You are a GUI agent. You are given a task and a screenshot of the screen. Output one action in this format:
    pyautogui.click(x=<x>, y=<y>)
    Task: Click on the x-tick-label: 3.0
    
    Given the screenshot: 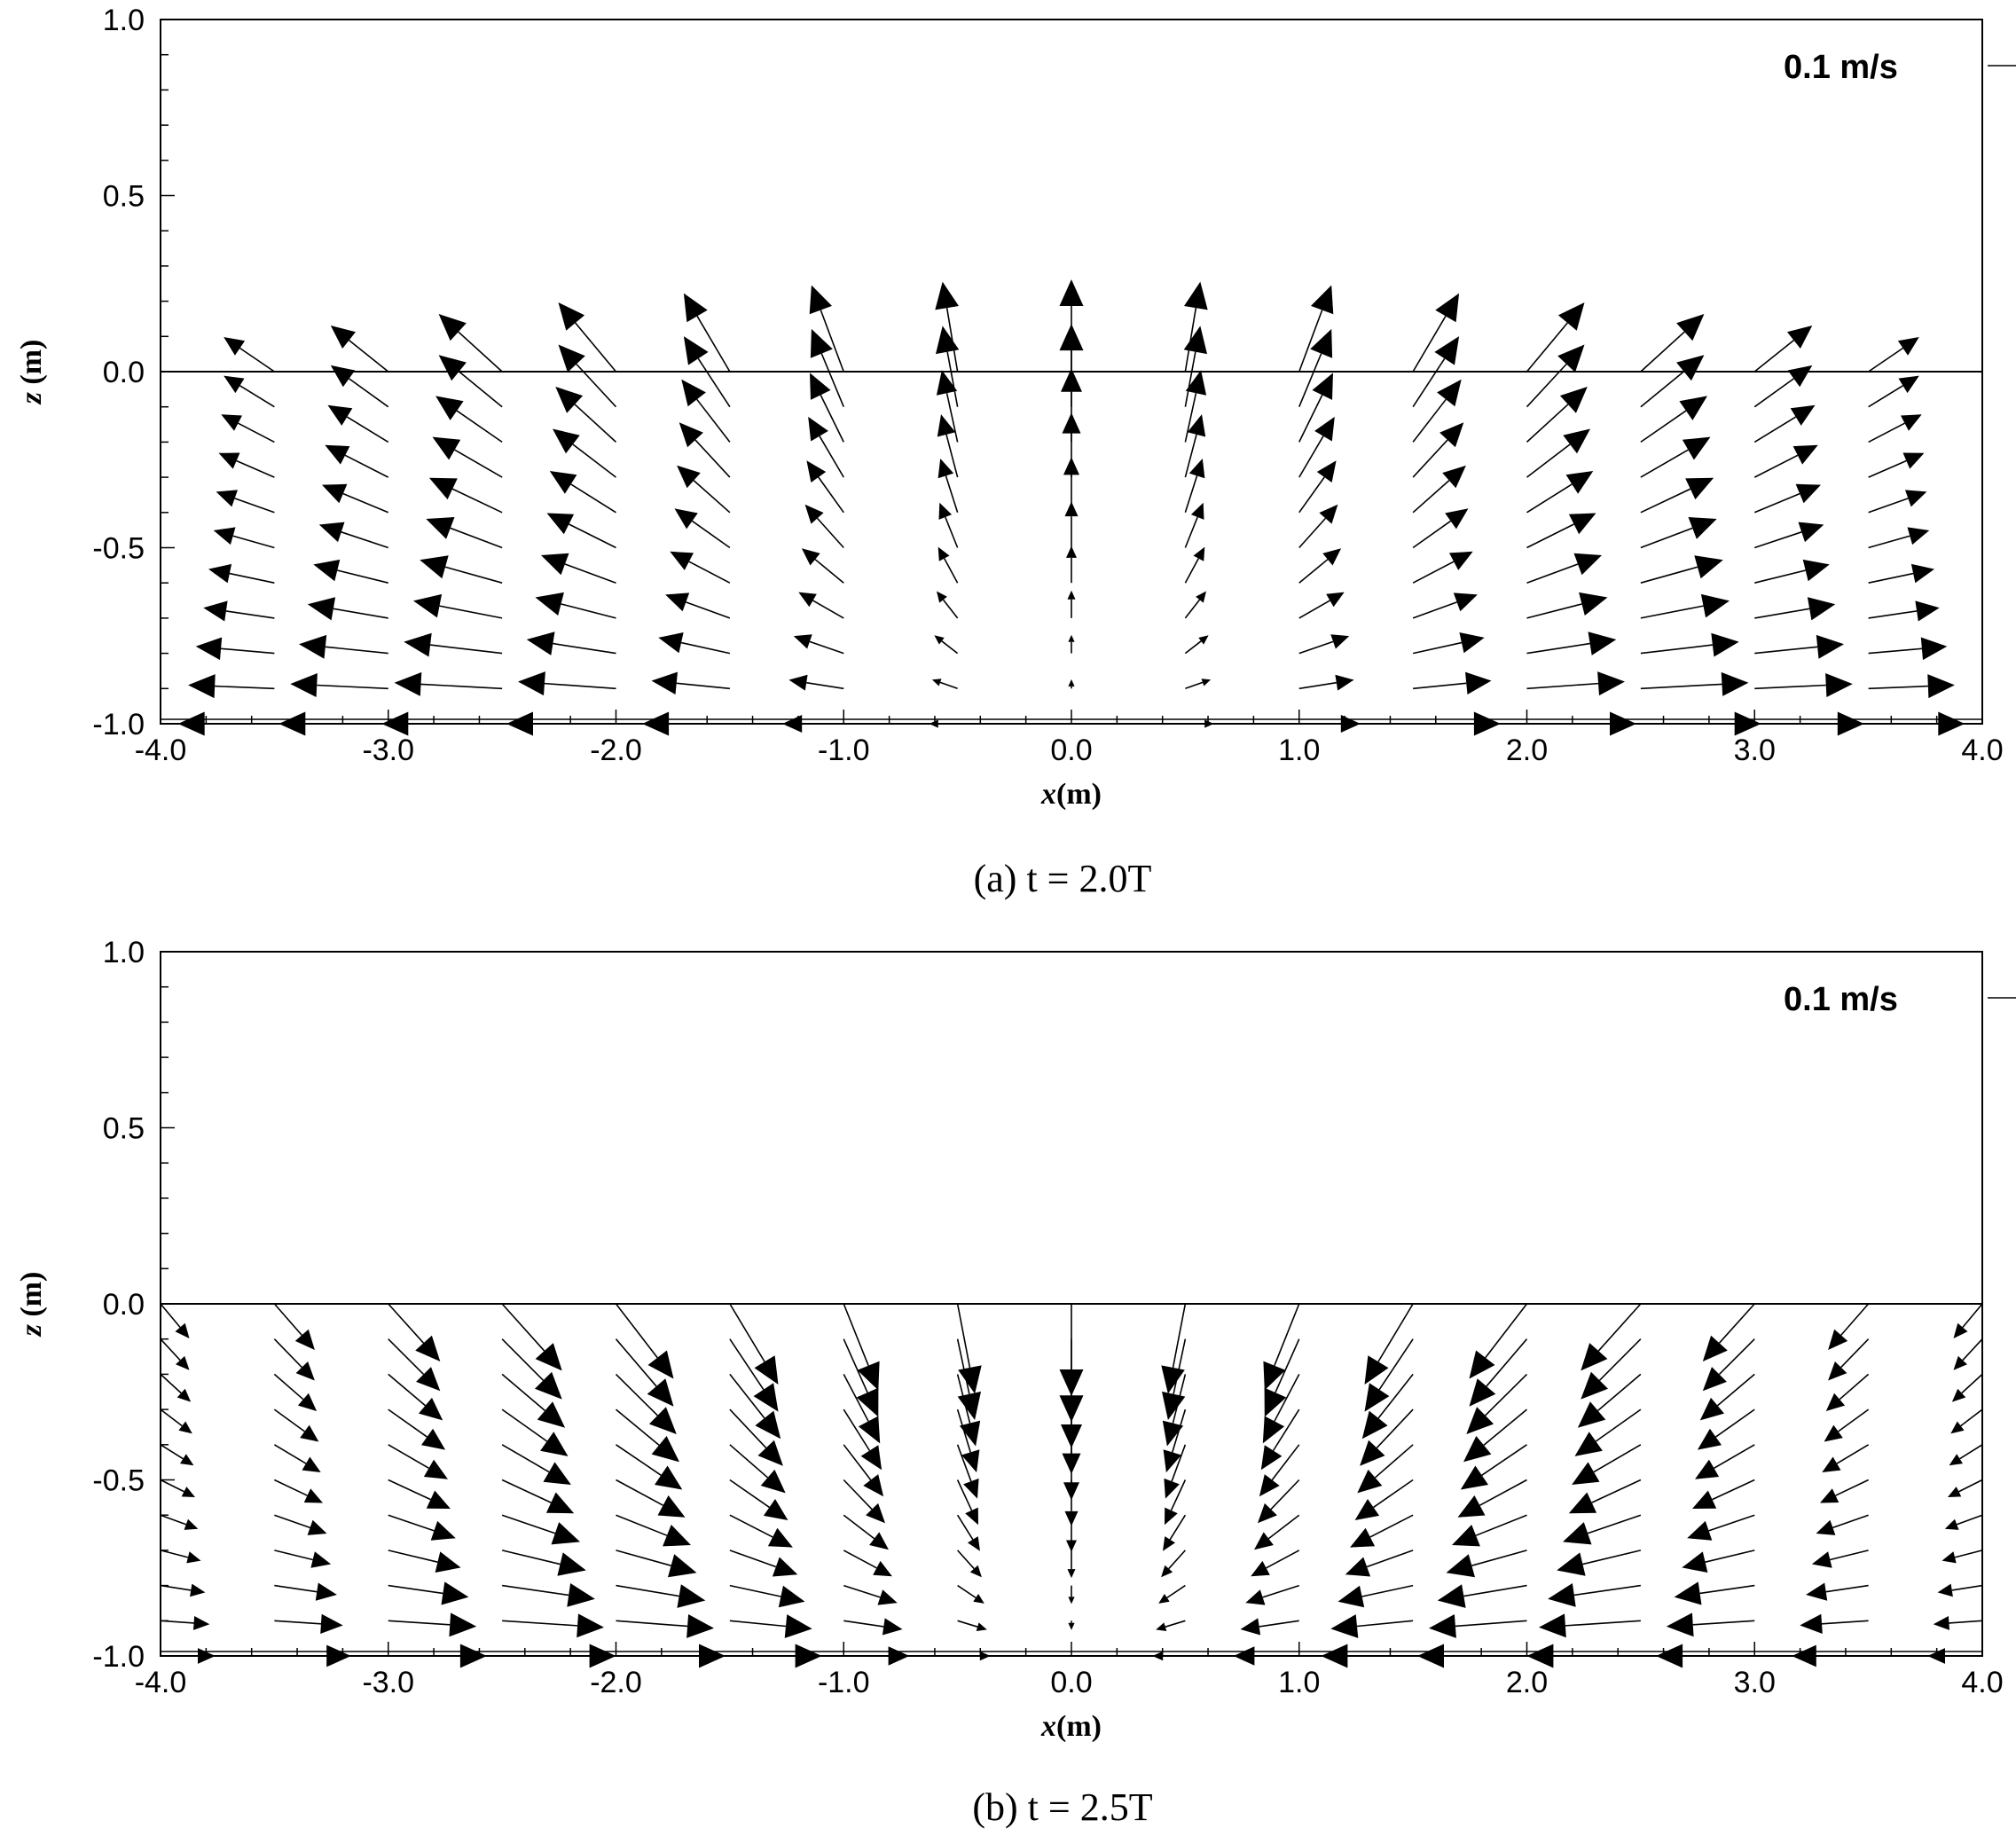 What is the action you would take?
    pyautogui.click(x=1755, y=750)
    